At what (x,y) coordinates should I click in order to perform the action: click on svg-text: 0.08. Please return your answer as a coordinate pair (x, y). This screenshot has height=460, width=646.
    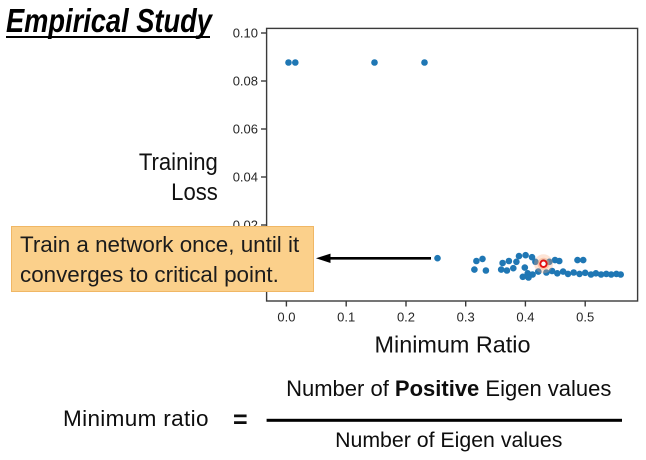
    Looking at the image, I should click on (245, 81).